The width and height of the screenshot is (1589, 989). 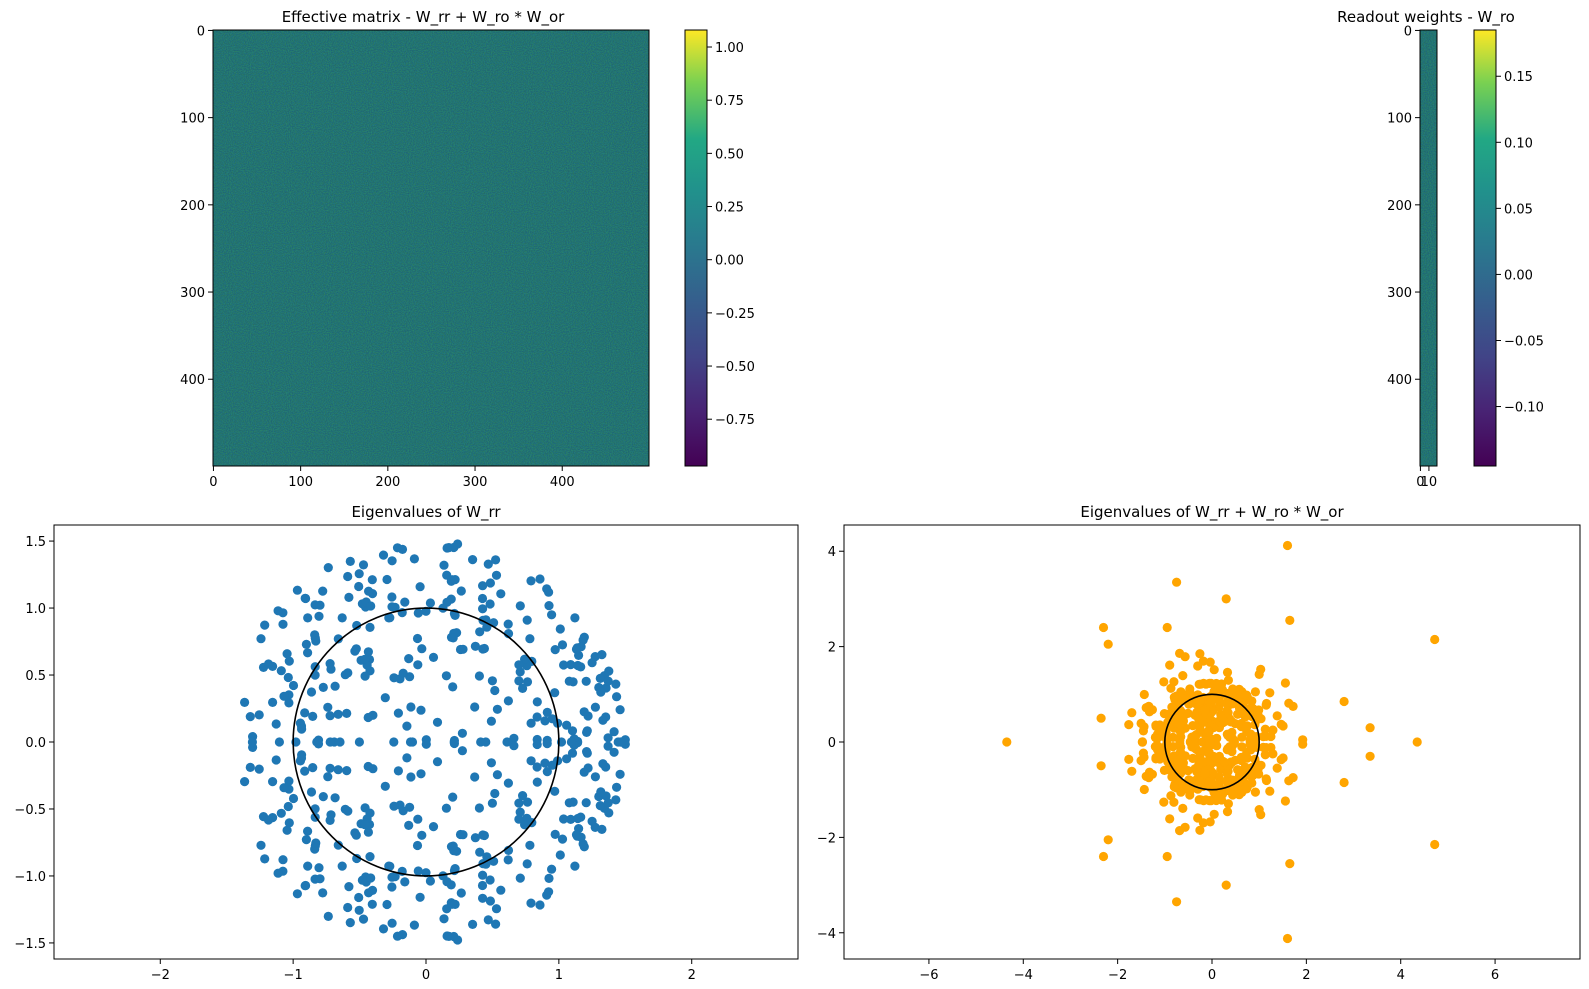 I want to click on heatmap1-xtick-label: 100, so click(x=300, y=482).